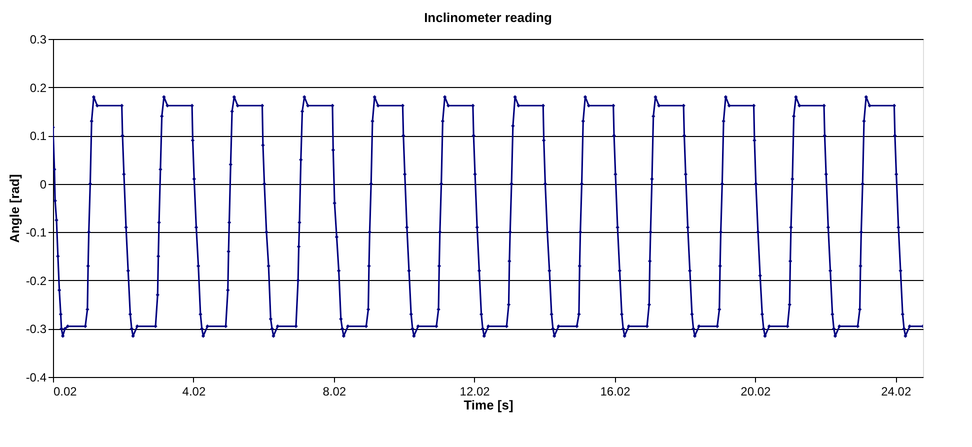 The height and width of the screenshot is (447, 972). I want to click on y-tick-label: 0.1, so click(38, 136).